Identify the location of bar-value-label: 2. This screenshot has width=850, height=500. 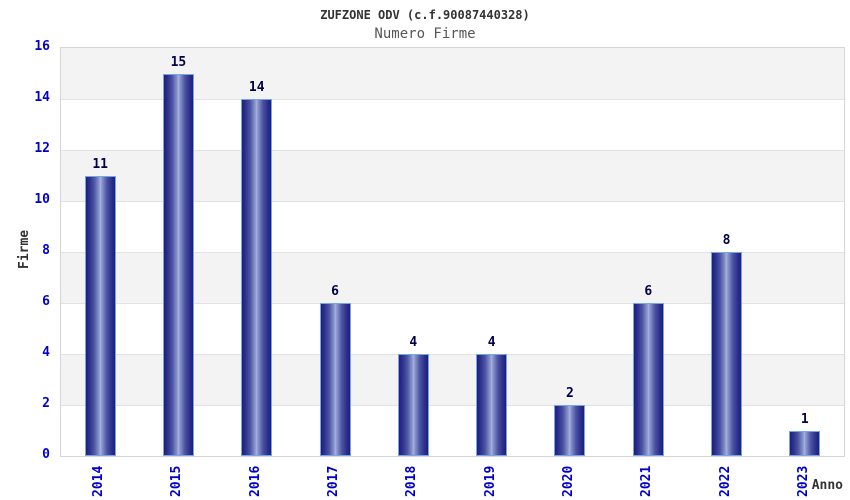
(570, 393).